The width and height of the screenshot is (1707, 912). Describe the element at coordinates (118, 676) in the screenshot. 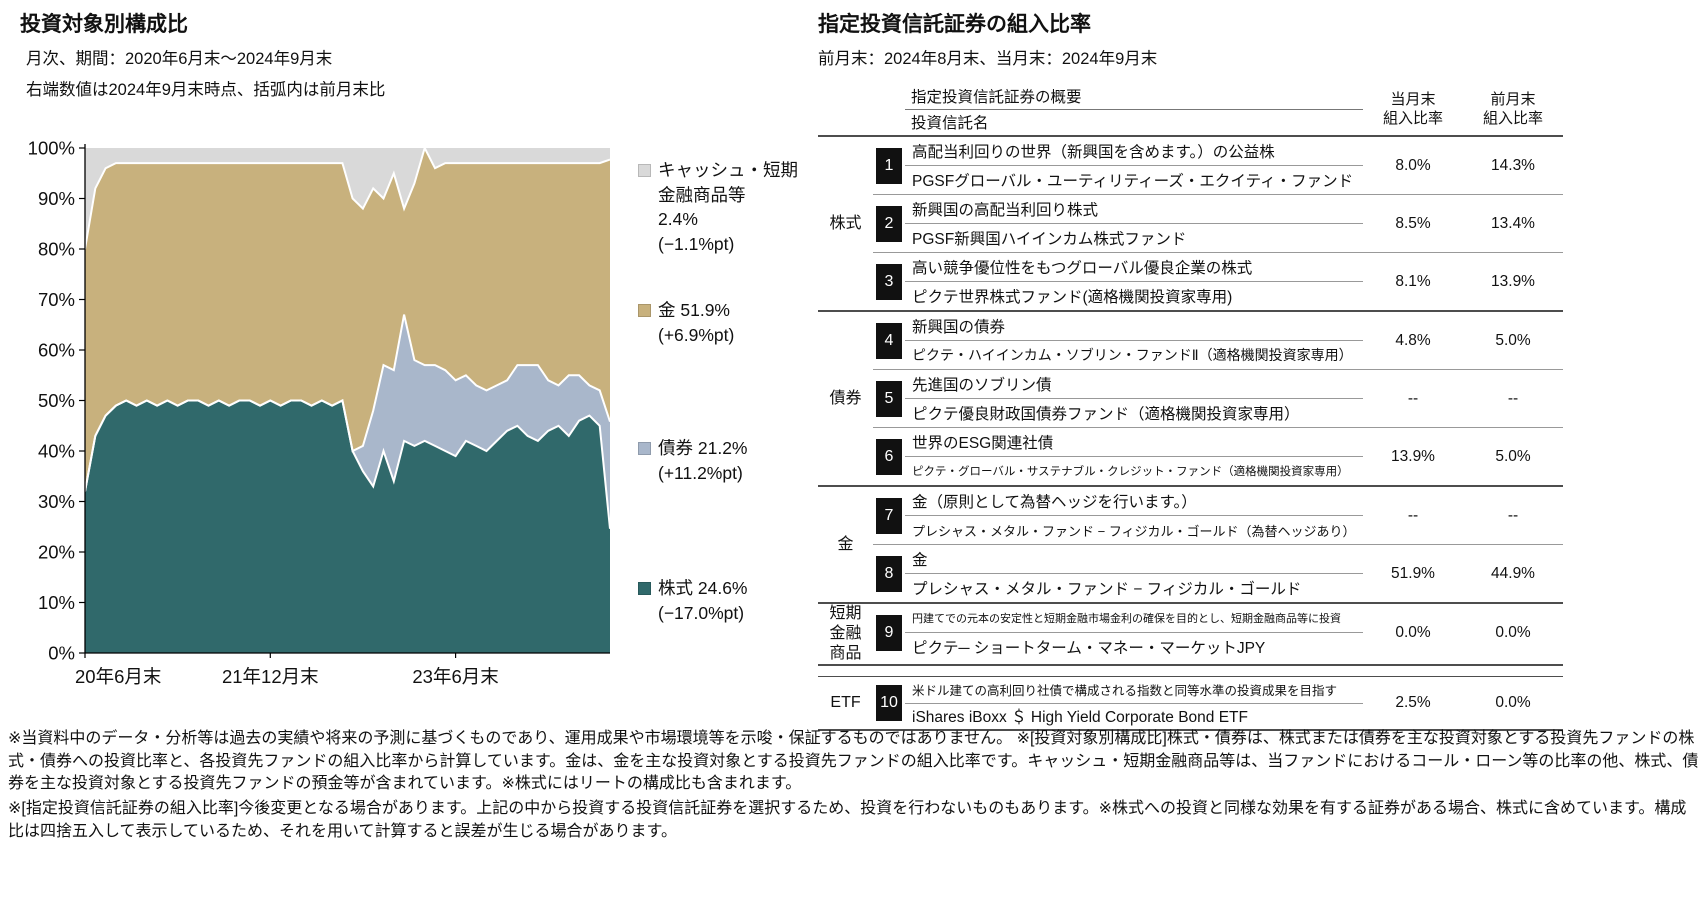

I see `x-axis-label: 20年6月末` at that location.